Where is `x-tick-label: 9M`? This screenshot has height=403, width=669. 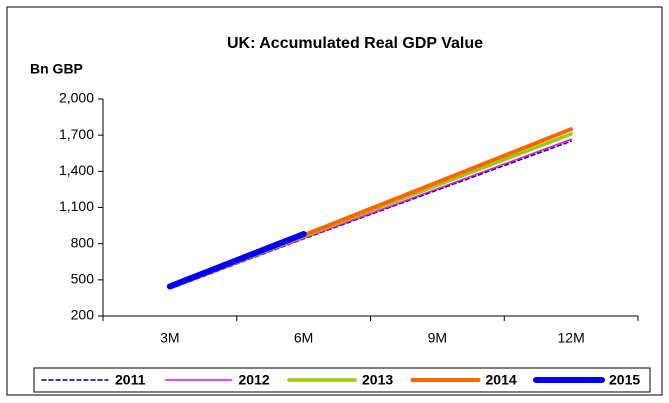 x-tick-label: 9M is located at coordinates (437, 338).